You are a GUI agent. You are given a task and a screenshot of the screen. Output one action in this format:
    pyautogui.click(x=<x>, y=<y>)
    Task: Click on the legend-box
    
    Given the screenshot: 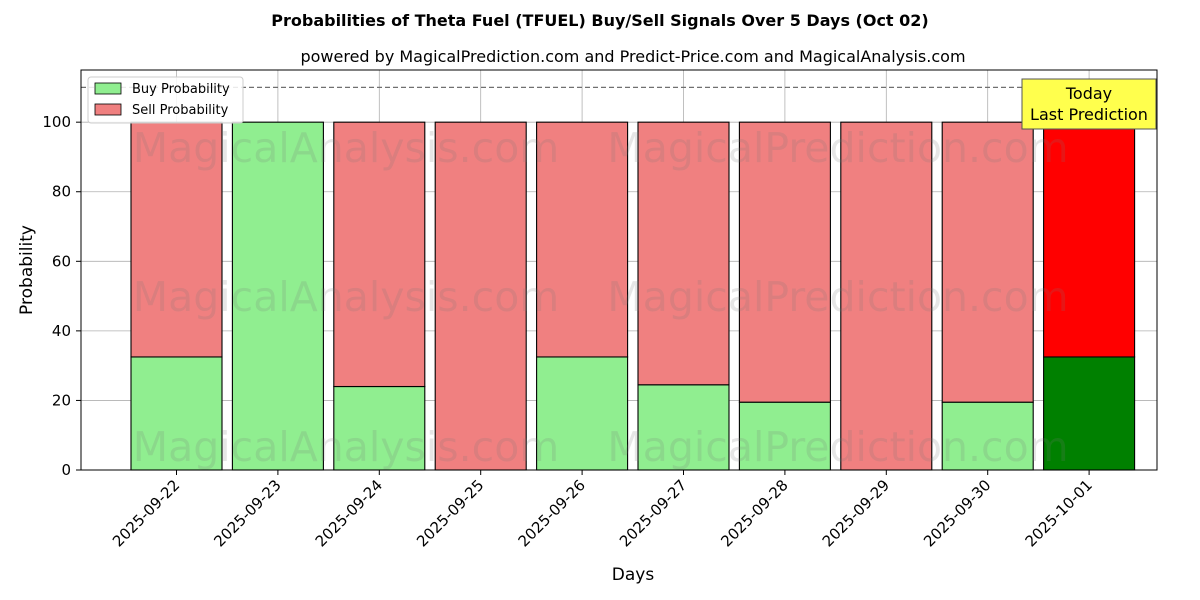 What is the action you would take?
    pyautogui.click(x=165, y=100)
    